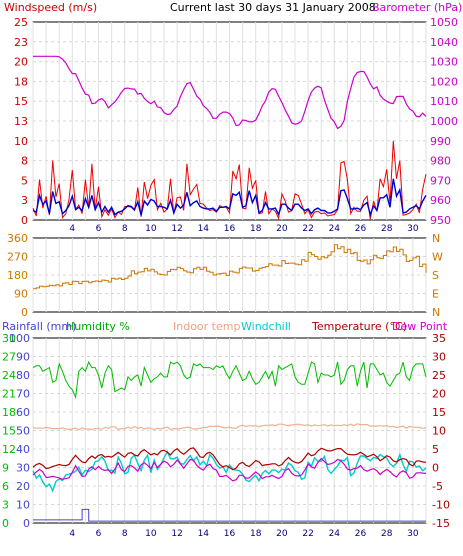 This screenshot has width=463, height=556. I want to click on wind-ytick: 5, so click(24, 180).